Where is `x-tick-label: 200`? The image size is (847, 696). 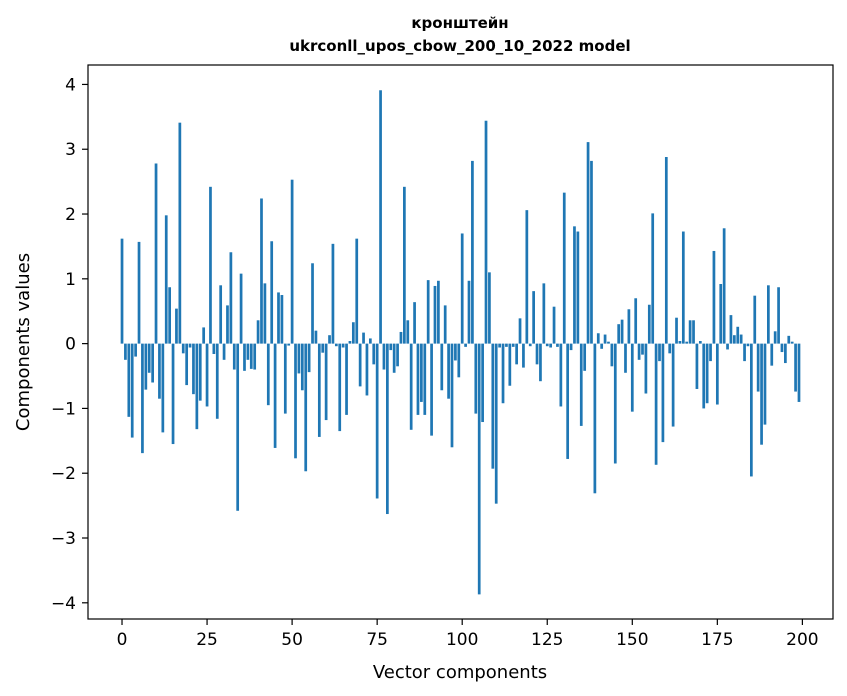
x-tick-label: 200 is located at coordinates (802, 640).